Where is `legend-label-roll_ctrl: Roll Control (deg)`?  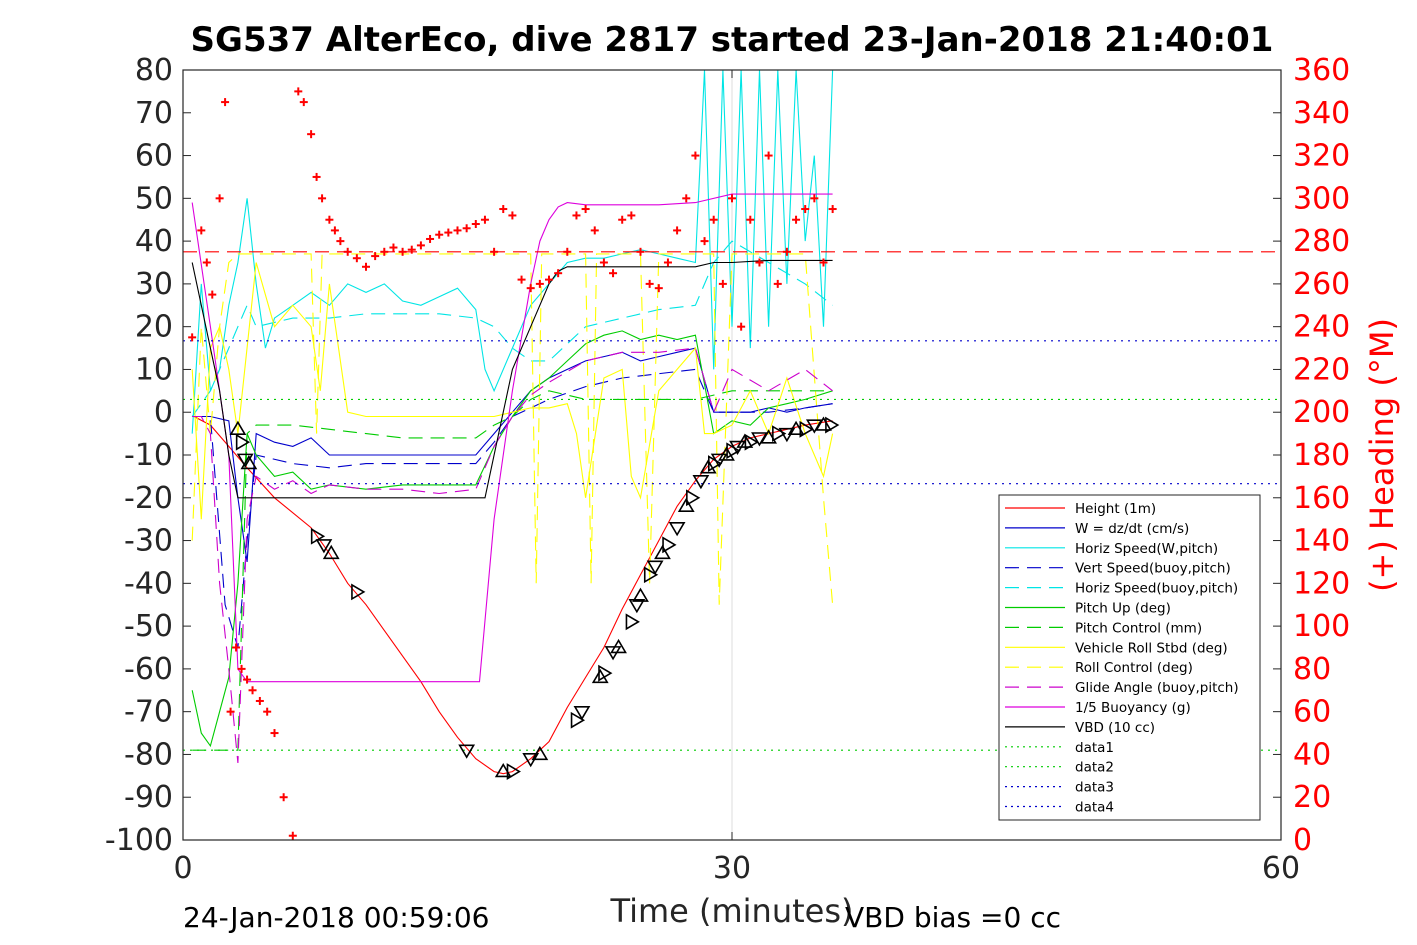
legend-label-roll_ctrl: Roll Control (deg) is located at coordinates (1134, 668).